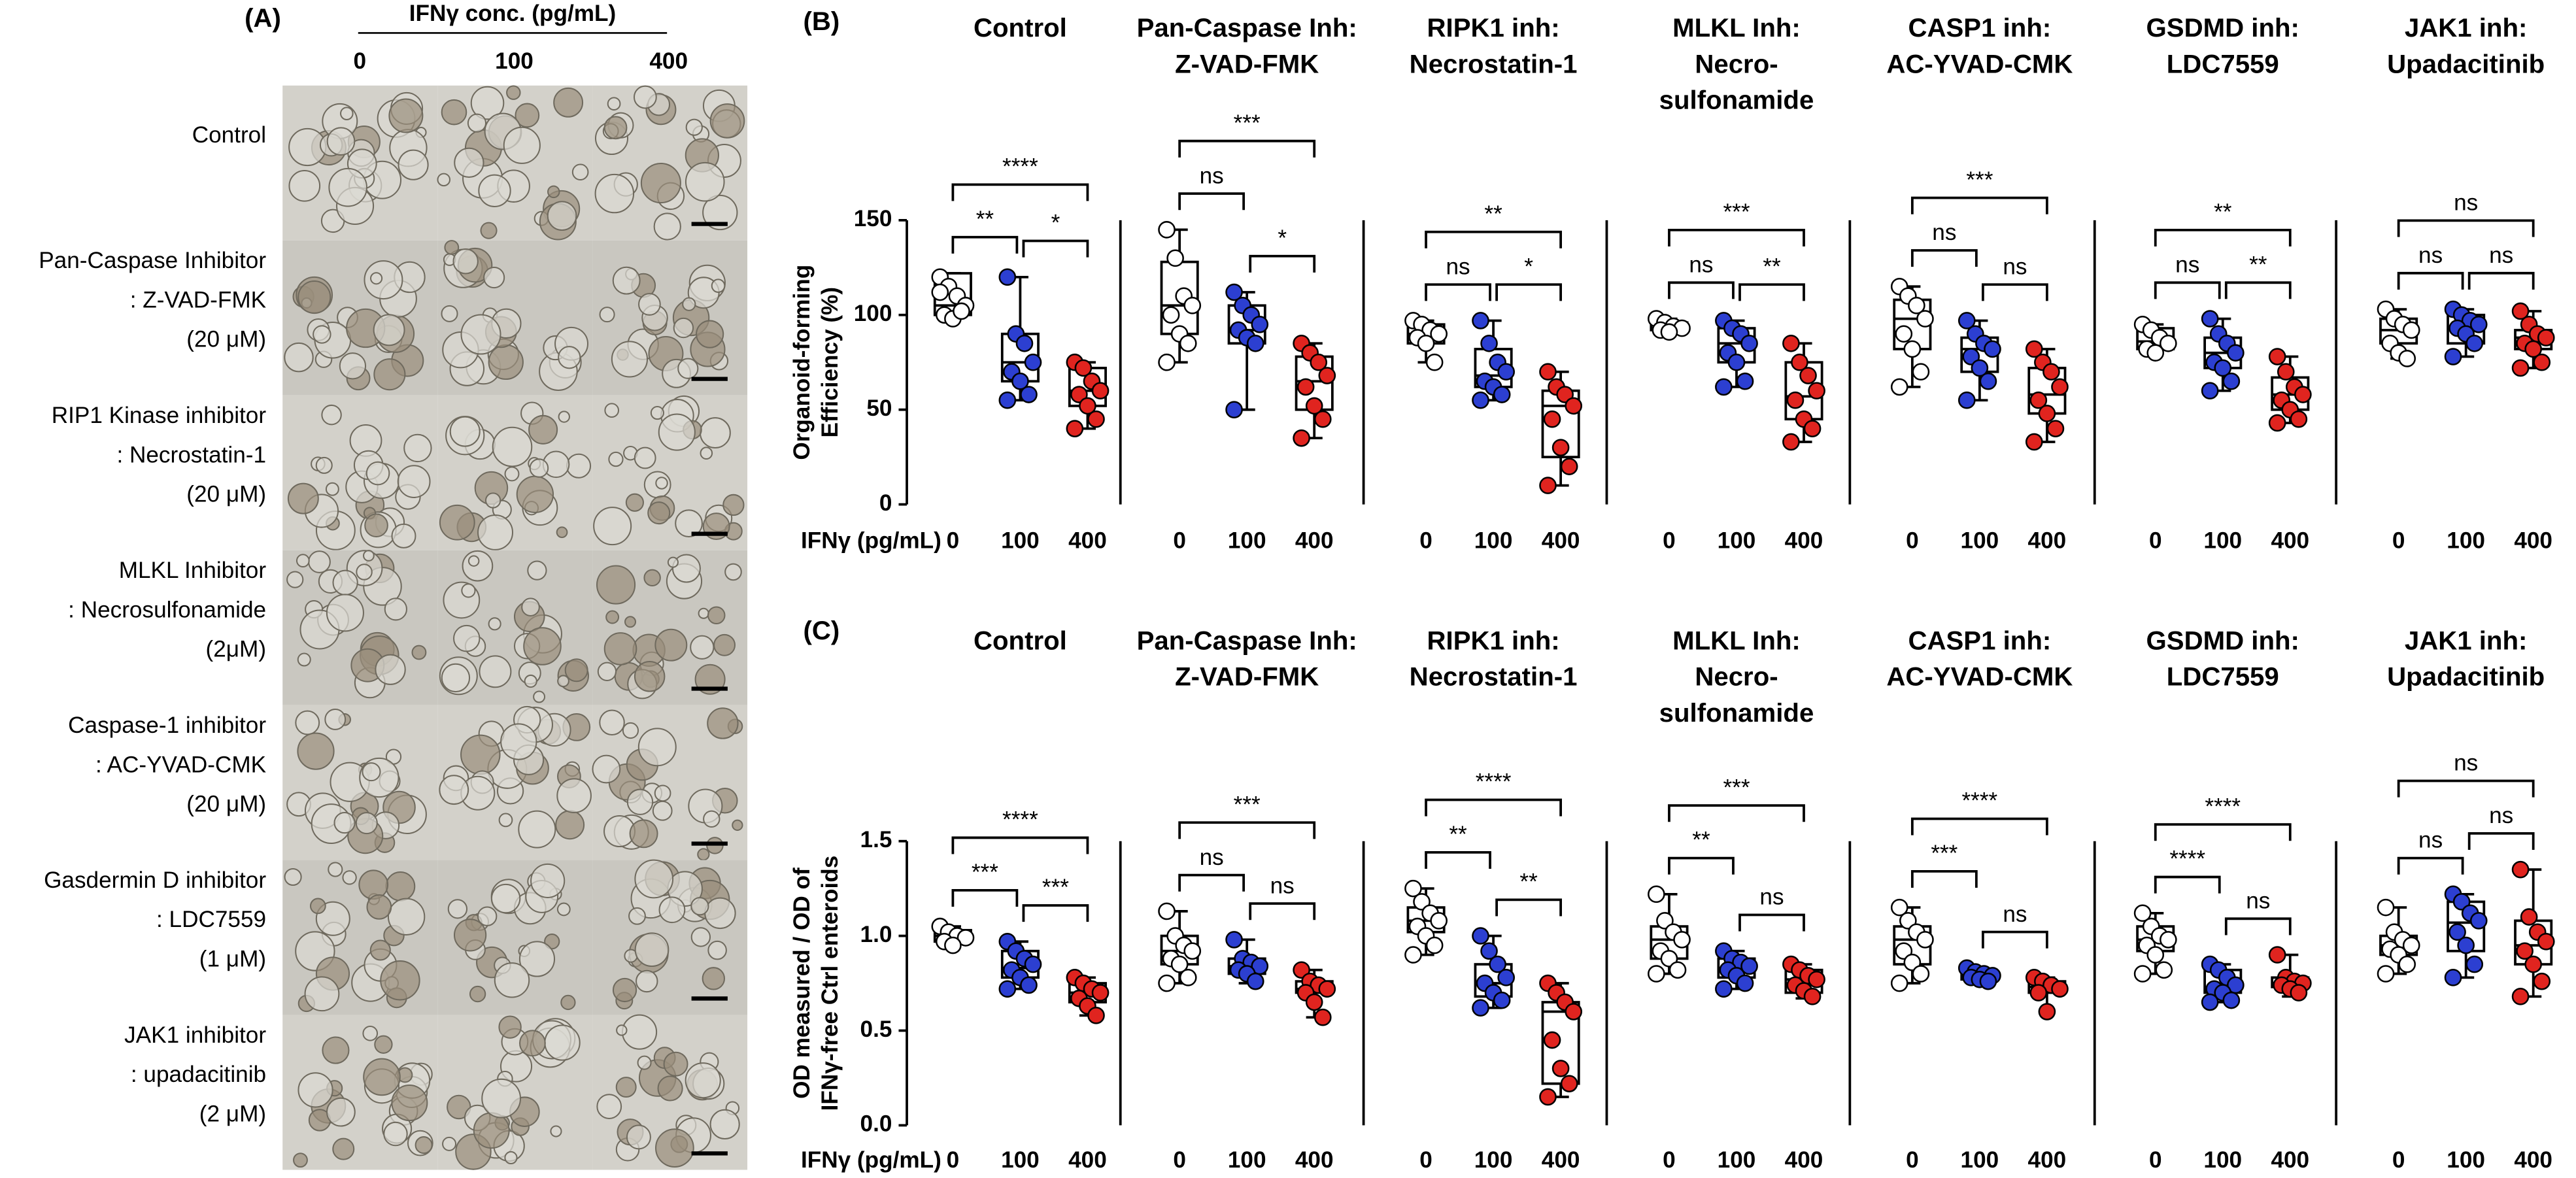 The height and width of the screenshot is (1178, 2576). Describe the element at coordinates (263, 18) in the screenshot. I see `panel-label: (A)` at that location.